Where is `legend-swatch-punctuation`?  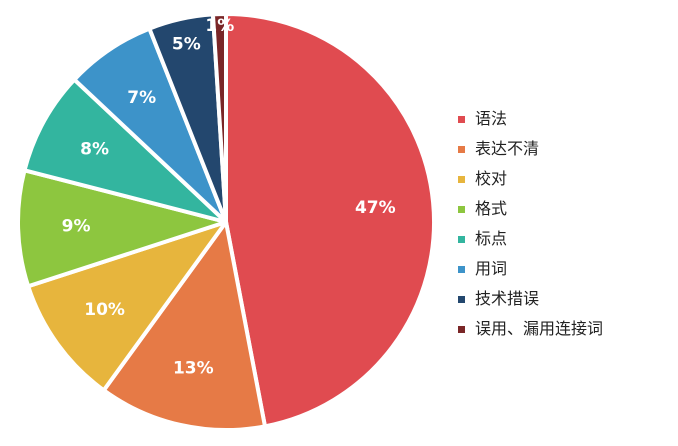 legend-swatch-punctuation is located at coordinates (461, 239).